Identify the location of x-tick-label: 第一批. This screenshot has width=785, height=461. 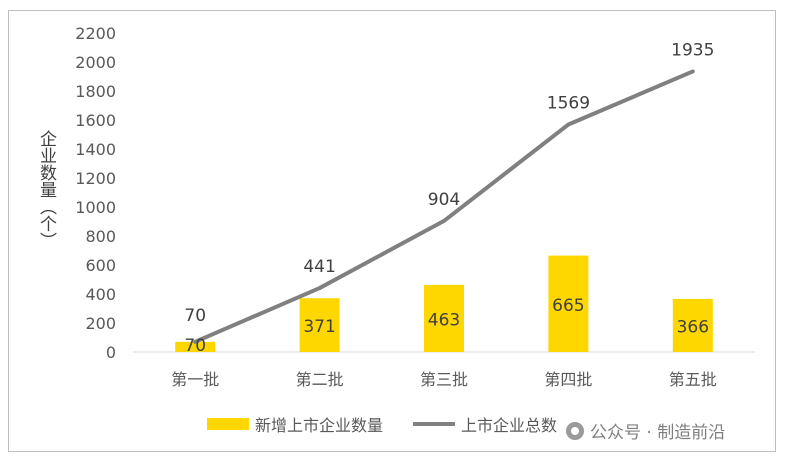
(195, 379).